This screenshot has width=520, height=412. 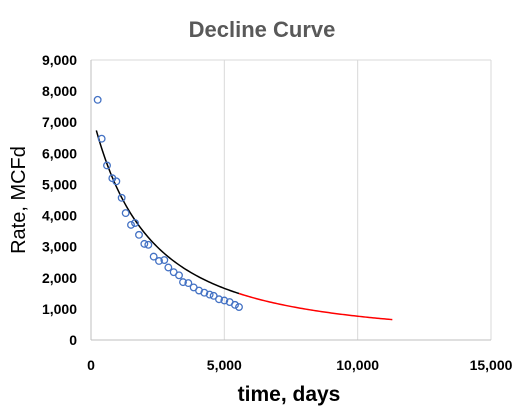 What do you see at coordinates (19, 200) in the screenshot?
I see `y-axis-title: Rate, MCFd` at bounding box center [19, 200].